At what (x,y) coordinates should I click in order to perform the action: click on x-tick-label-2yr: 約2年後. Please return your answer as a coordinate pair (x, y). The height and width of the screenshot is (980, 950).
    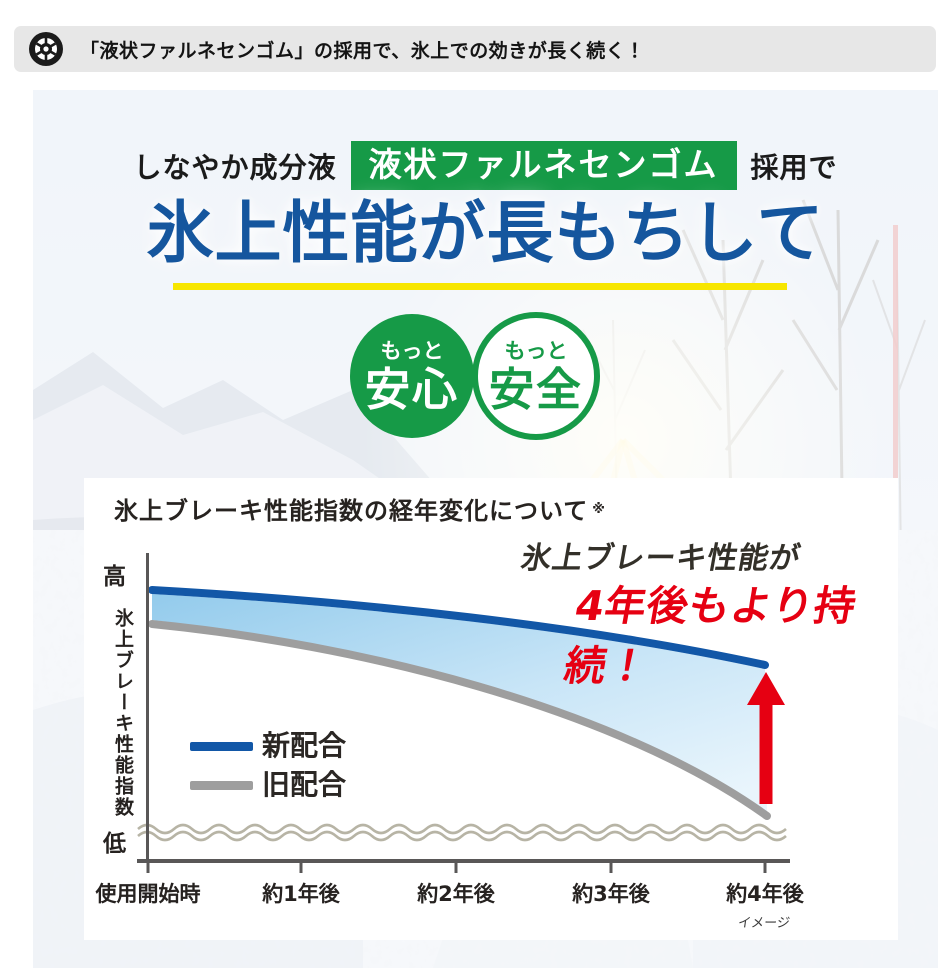
    Looking at the image, I should click on (456, 894).